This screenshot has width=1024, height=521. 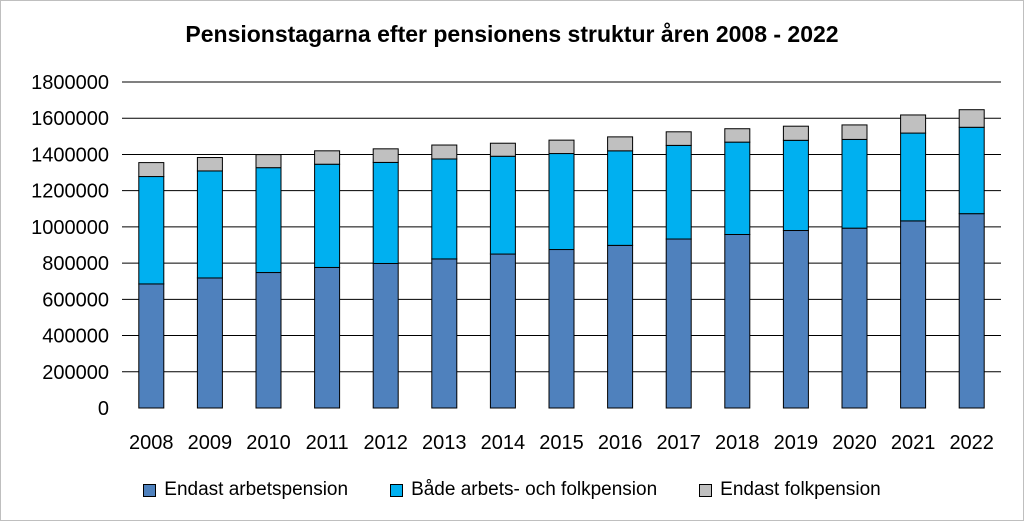 What do you see at coordinates (913, 443) in the screenshot?
I see `x-tick-label: 2021` at bounding box center [913, 443].